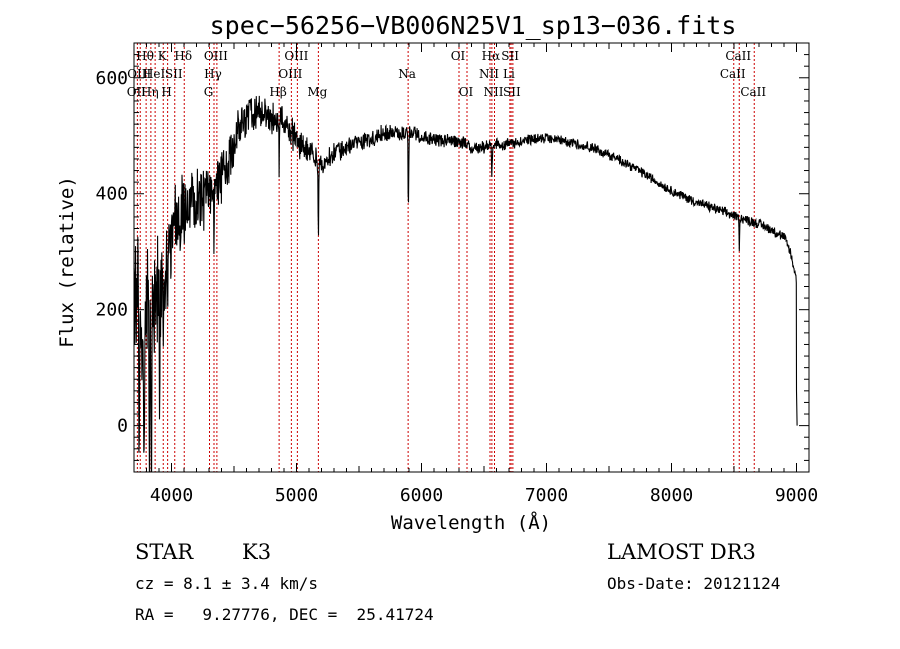  I want to click on line-marker-label: HeI, so click(154, 74).